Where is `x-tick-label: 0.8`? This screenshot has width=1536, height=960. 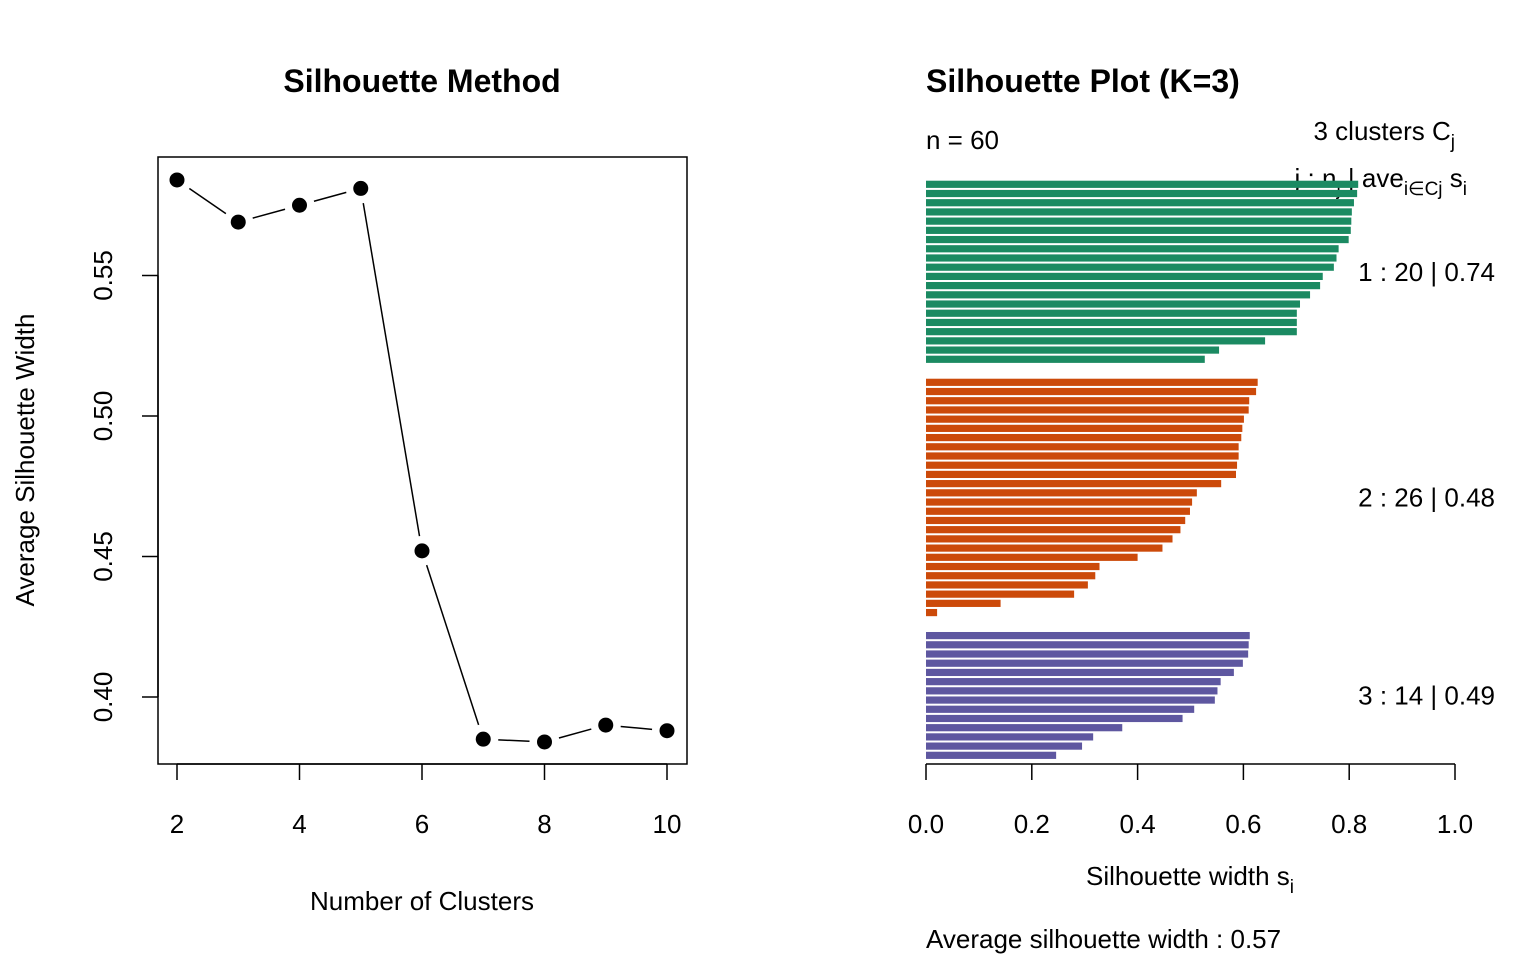
x-tick-label: 0.8 is located at coordinates (1349, 824).